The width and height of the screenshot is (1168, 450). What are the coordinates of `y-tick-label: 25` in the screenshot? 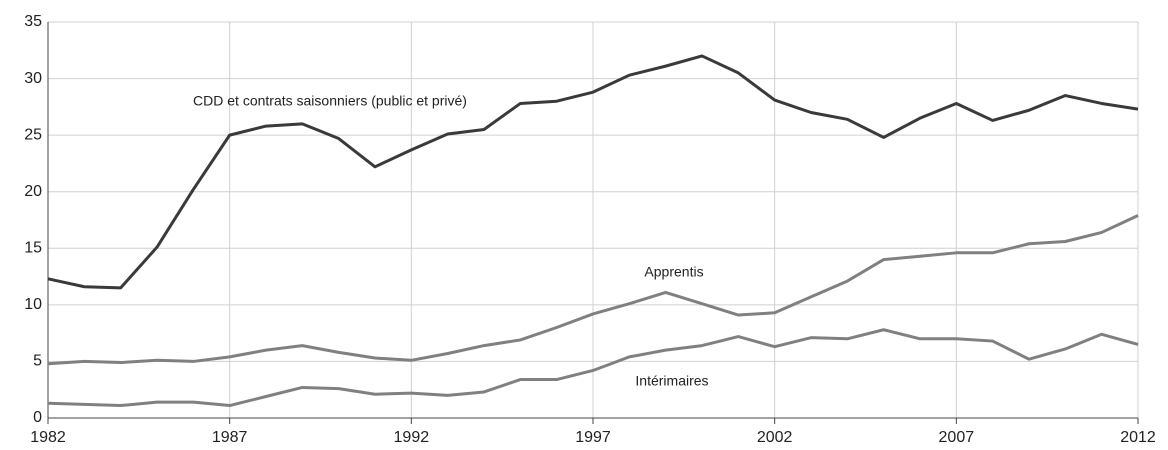 It's located at (33, 134).